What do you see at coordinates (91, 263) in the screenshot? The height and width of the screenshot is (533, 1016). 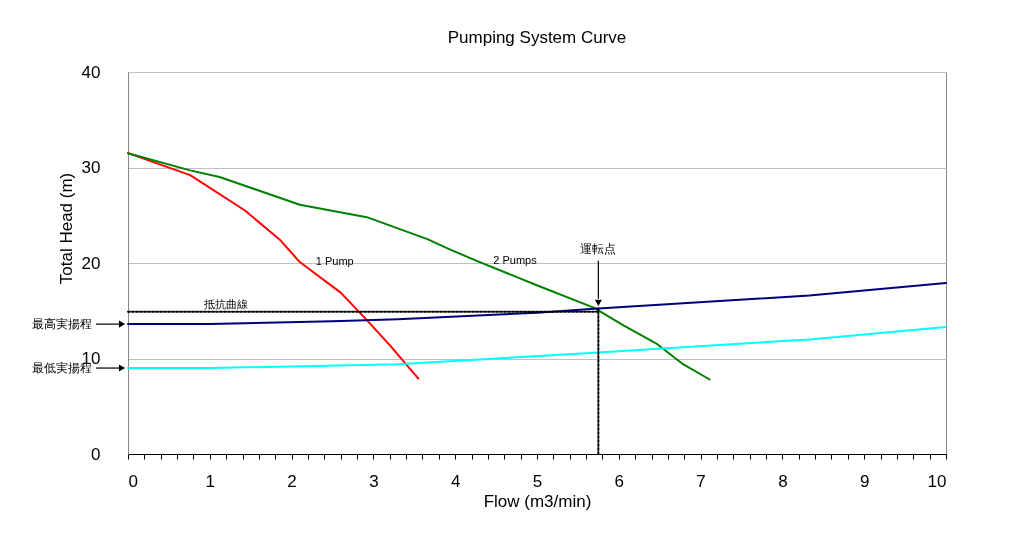 I see `y-tick-label: 20` at bounding box center [91, 263].